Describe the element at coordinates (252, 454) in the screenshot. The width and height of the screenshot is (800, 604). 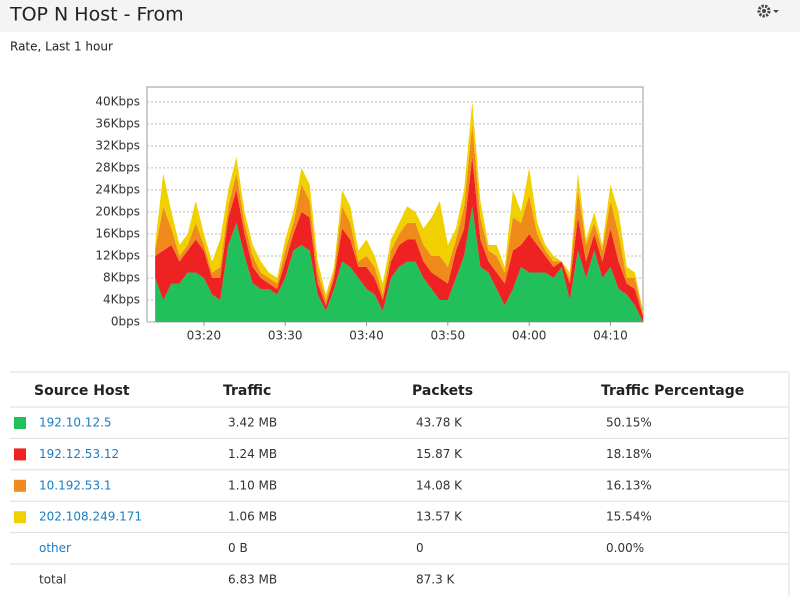
I see `cell: 1.24 MB` at that location.